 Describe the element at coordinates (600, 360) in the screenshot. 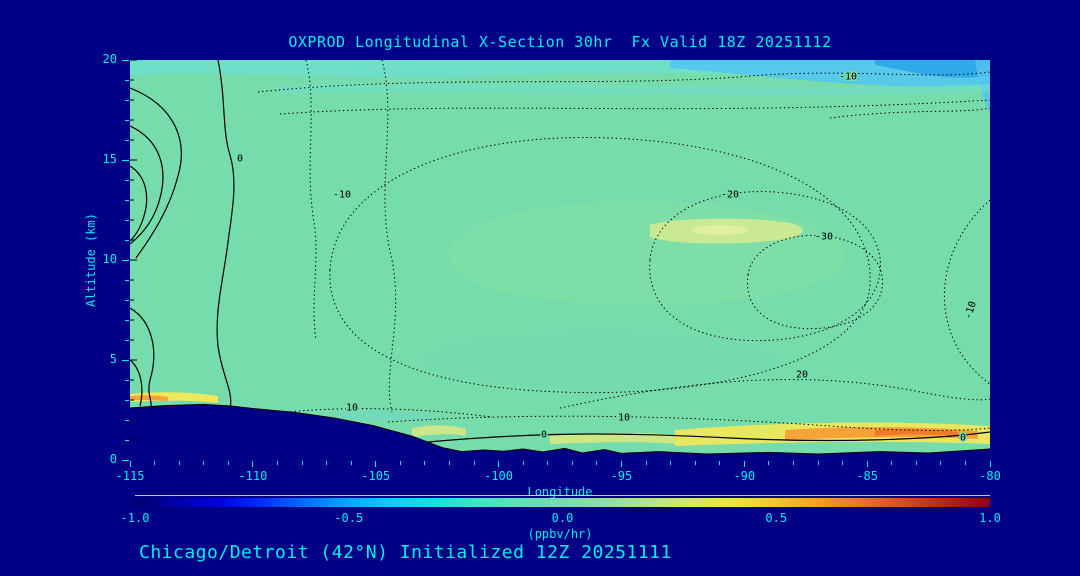

I see `fill-region-low-cyan-swath` at that location.